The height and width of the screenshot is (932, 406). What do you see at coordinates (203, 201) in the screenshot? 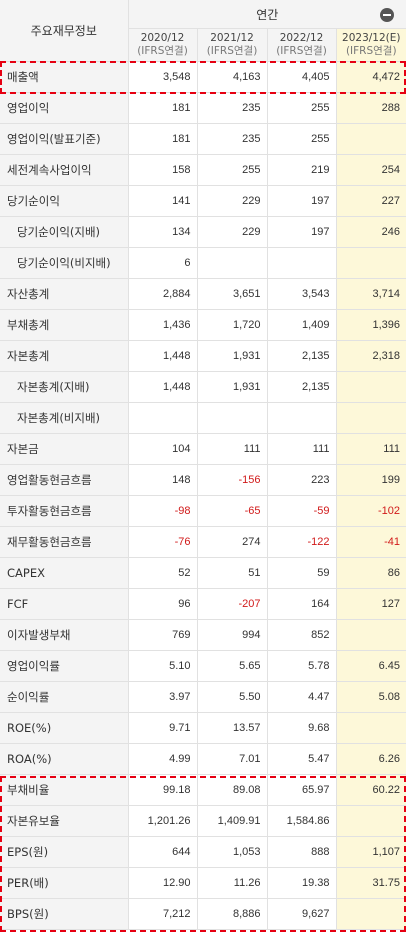
I see `table-row: 당기순이익 141 229 197 227` at bounding box center [203, 201].